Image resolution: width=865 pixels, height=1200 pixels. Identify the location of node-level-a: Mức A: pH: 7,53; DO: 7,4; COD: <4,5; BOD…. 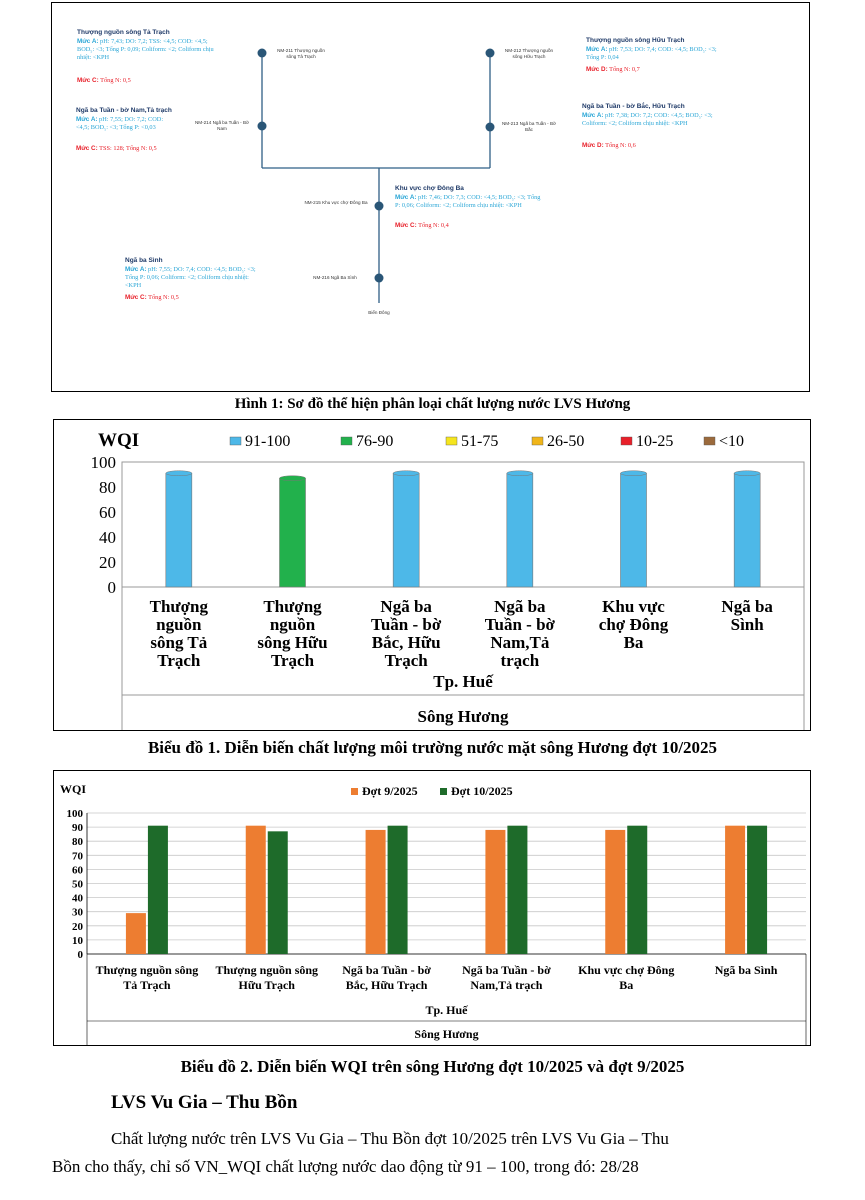
(651, 53).